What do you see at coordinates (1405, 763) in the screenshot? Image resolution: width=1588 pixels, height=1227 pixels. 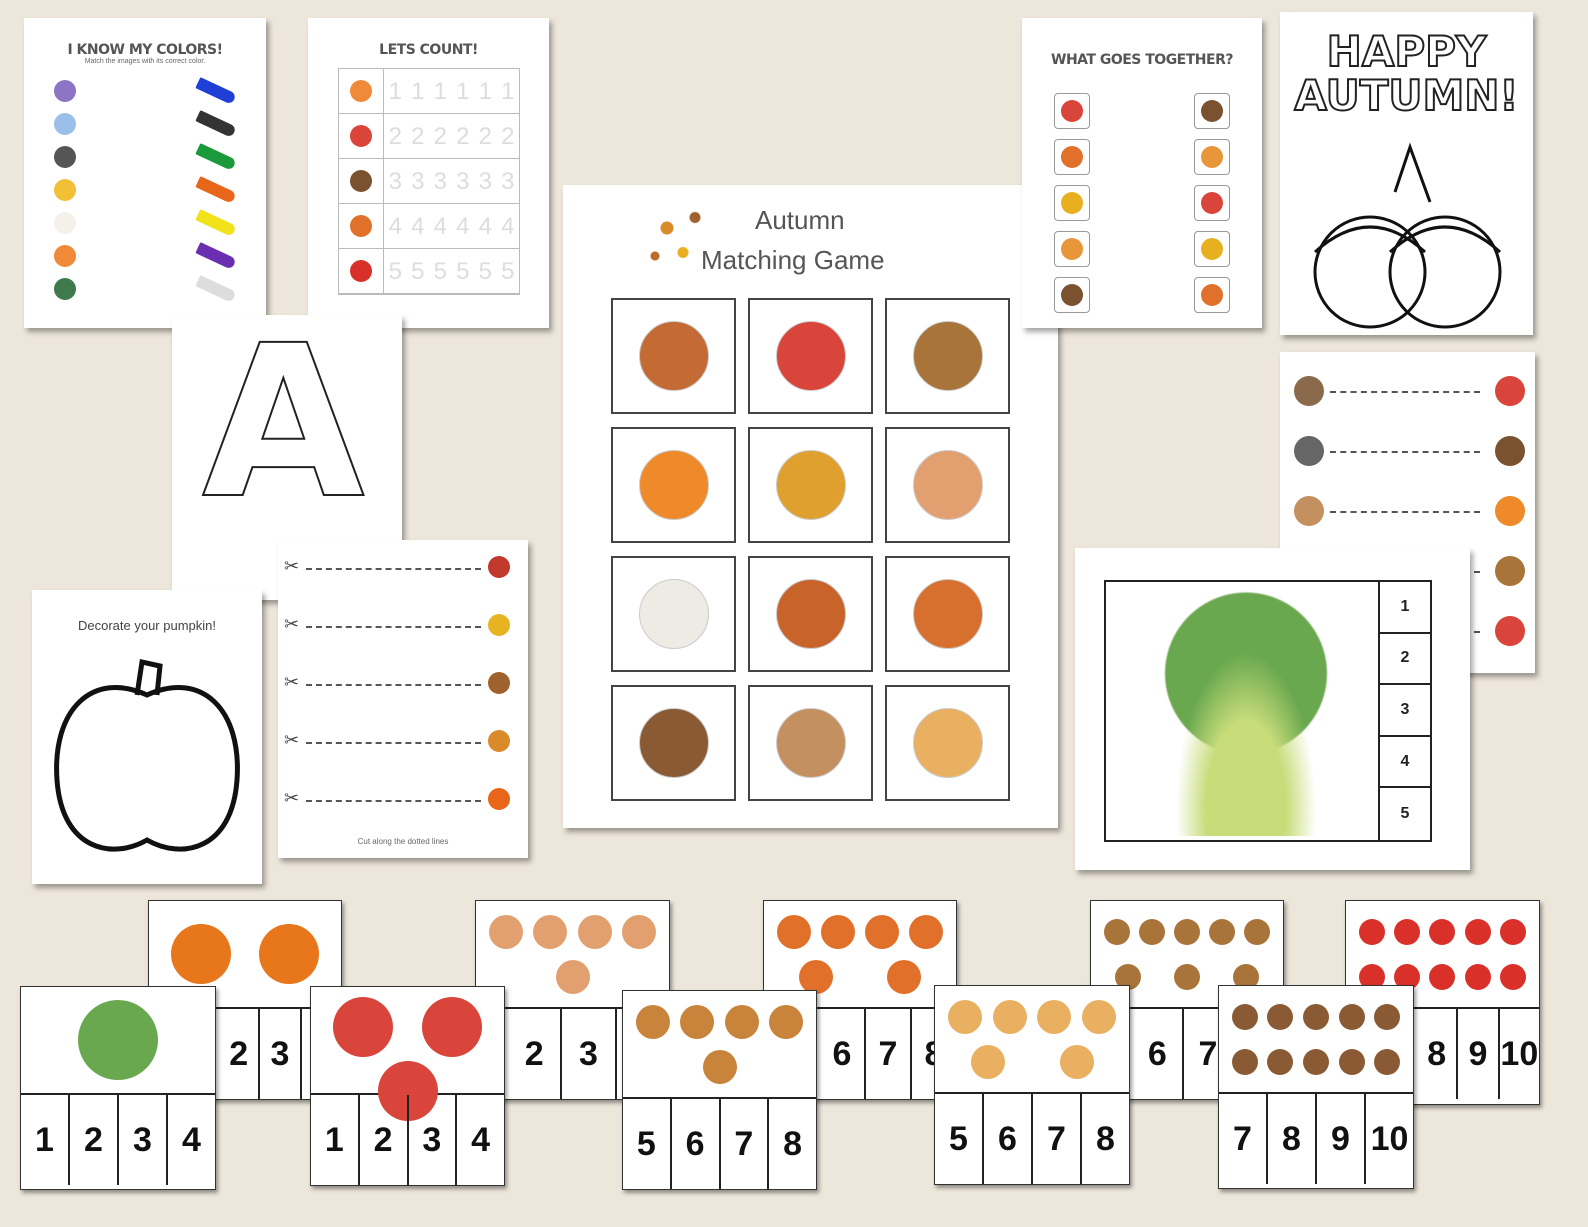 I see `puzzle-strip-number: 4` at bounding box center [1405, 763].